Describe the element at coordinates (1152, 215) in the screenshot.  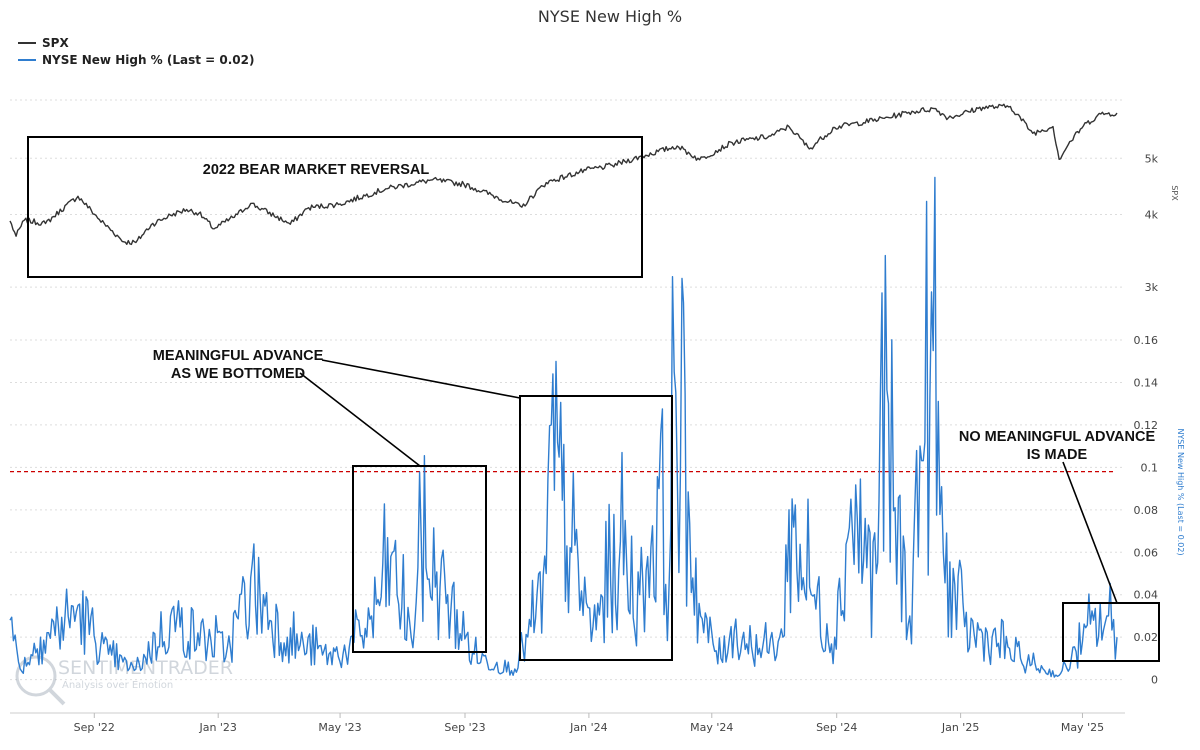
I see `y-tick-label-spx: 4k` at that location.